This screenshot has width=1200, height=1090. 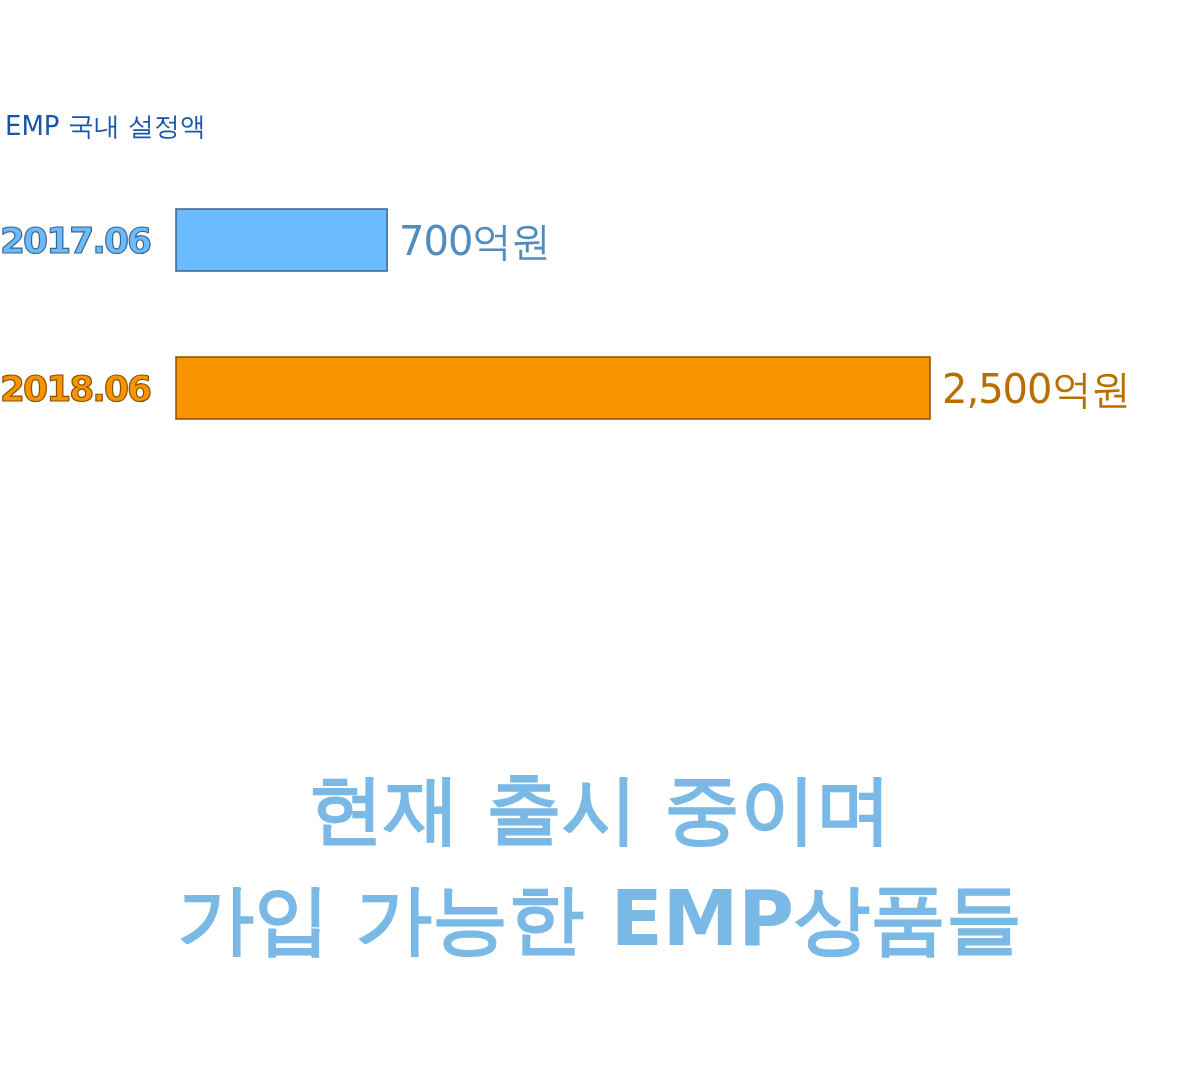 I want to click on data-label: 700억원, so click(x=475, y=241).